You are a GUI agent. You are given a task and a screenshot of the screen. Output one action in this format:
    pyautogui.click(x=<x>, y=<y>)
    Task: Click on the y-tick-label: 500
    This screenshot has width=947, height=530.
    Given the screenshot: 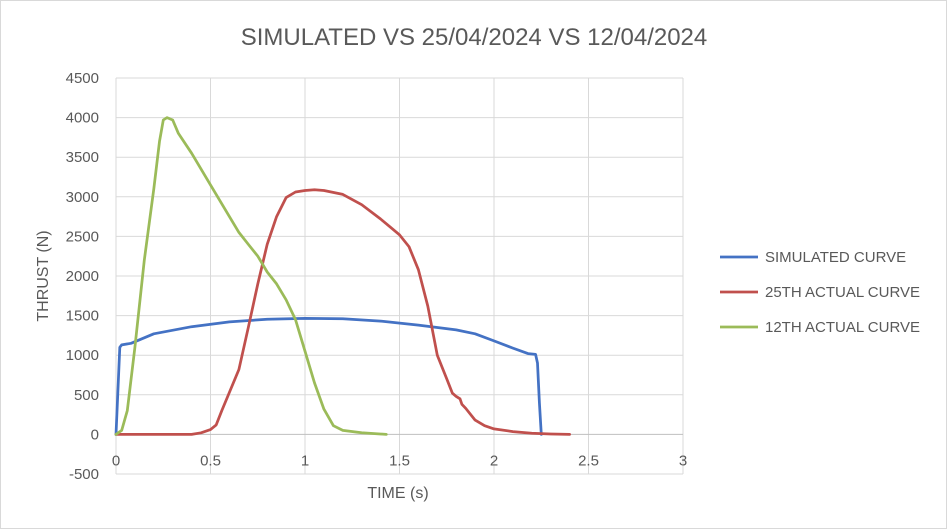 What is the action you would take?
    pyautogui.click(x=86, y=395)
    